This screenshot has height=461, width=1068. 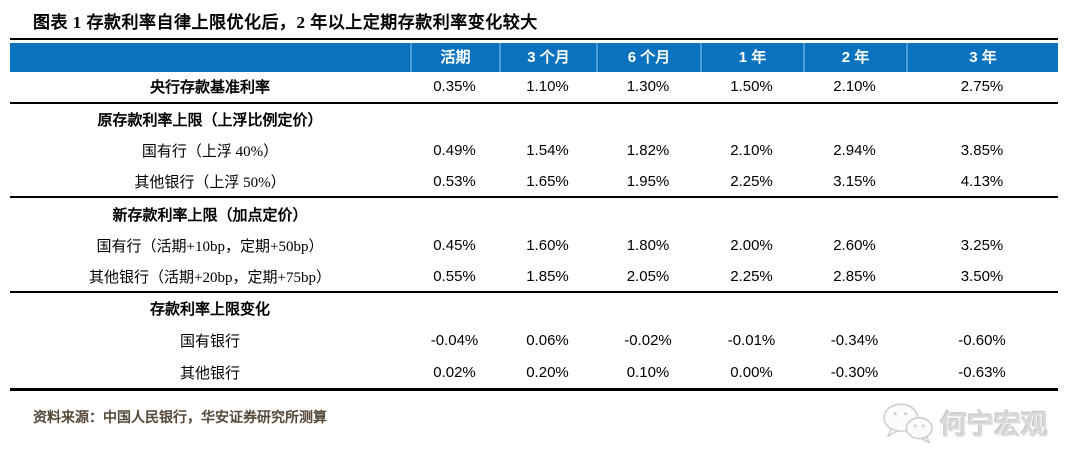 I want to click on rate-cell: -0.63%, so click(x=982, y=372).